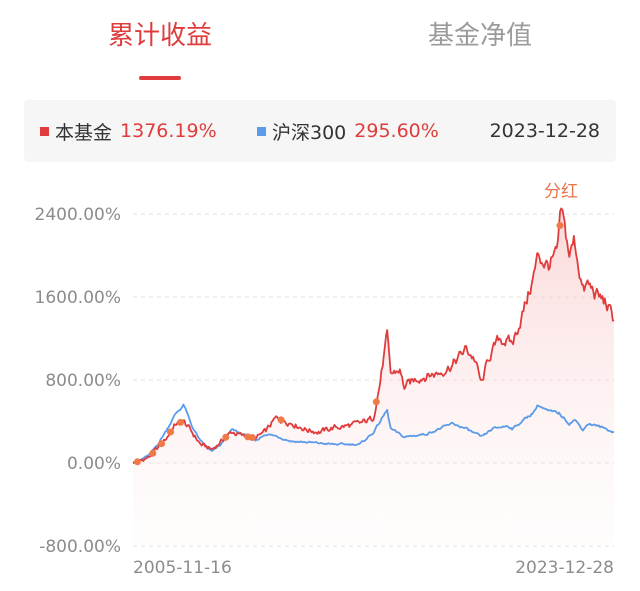  Describe the element at coordinates (80, 547) in the screenshot. I see `y-tick-label: -800.00%` at that location.